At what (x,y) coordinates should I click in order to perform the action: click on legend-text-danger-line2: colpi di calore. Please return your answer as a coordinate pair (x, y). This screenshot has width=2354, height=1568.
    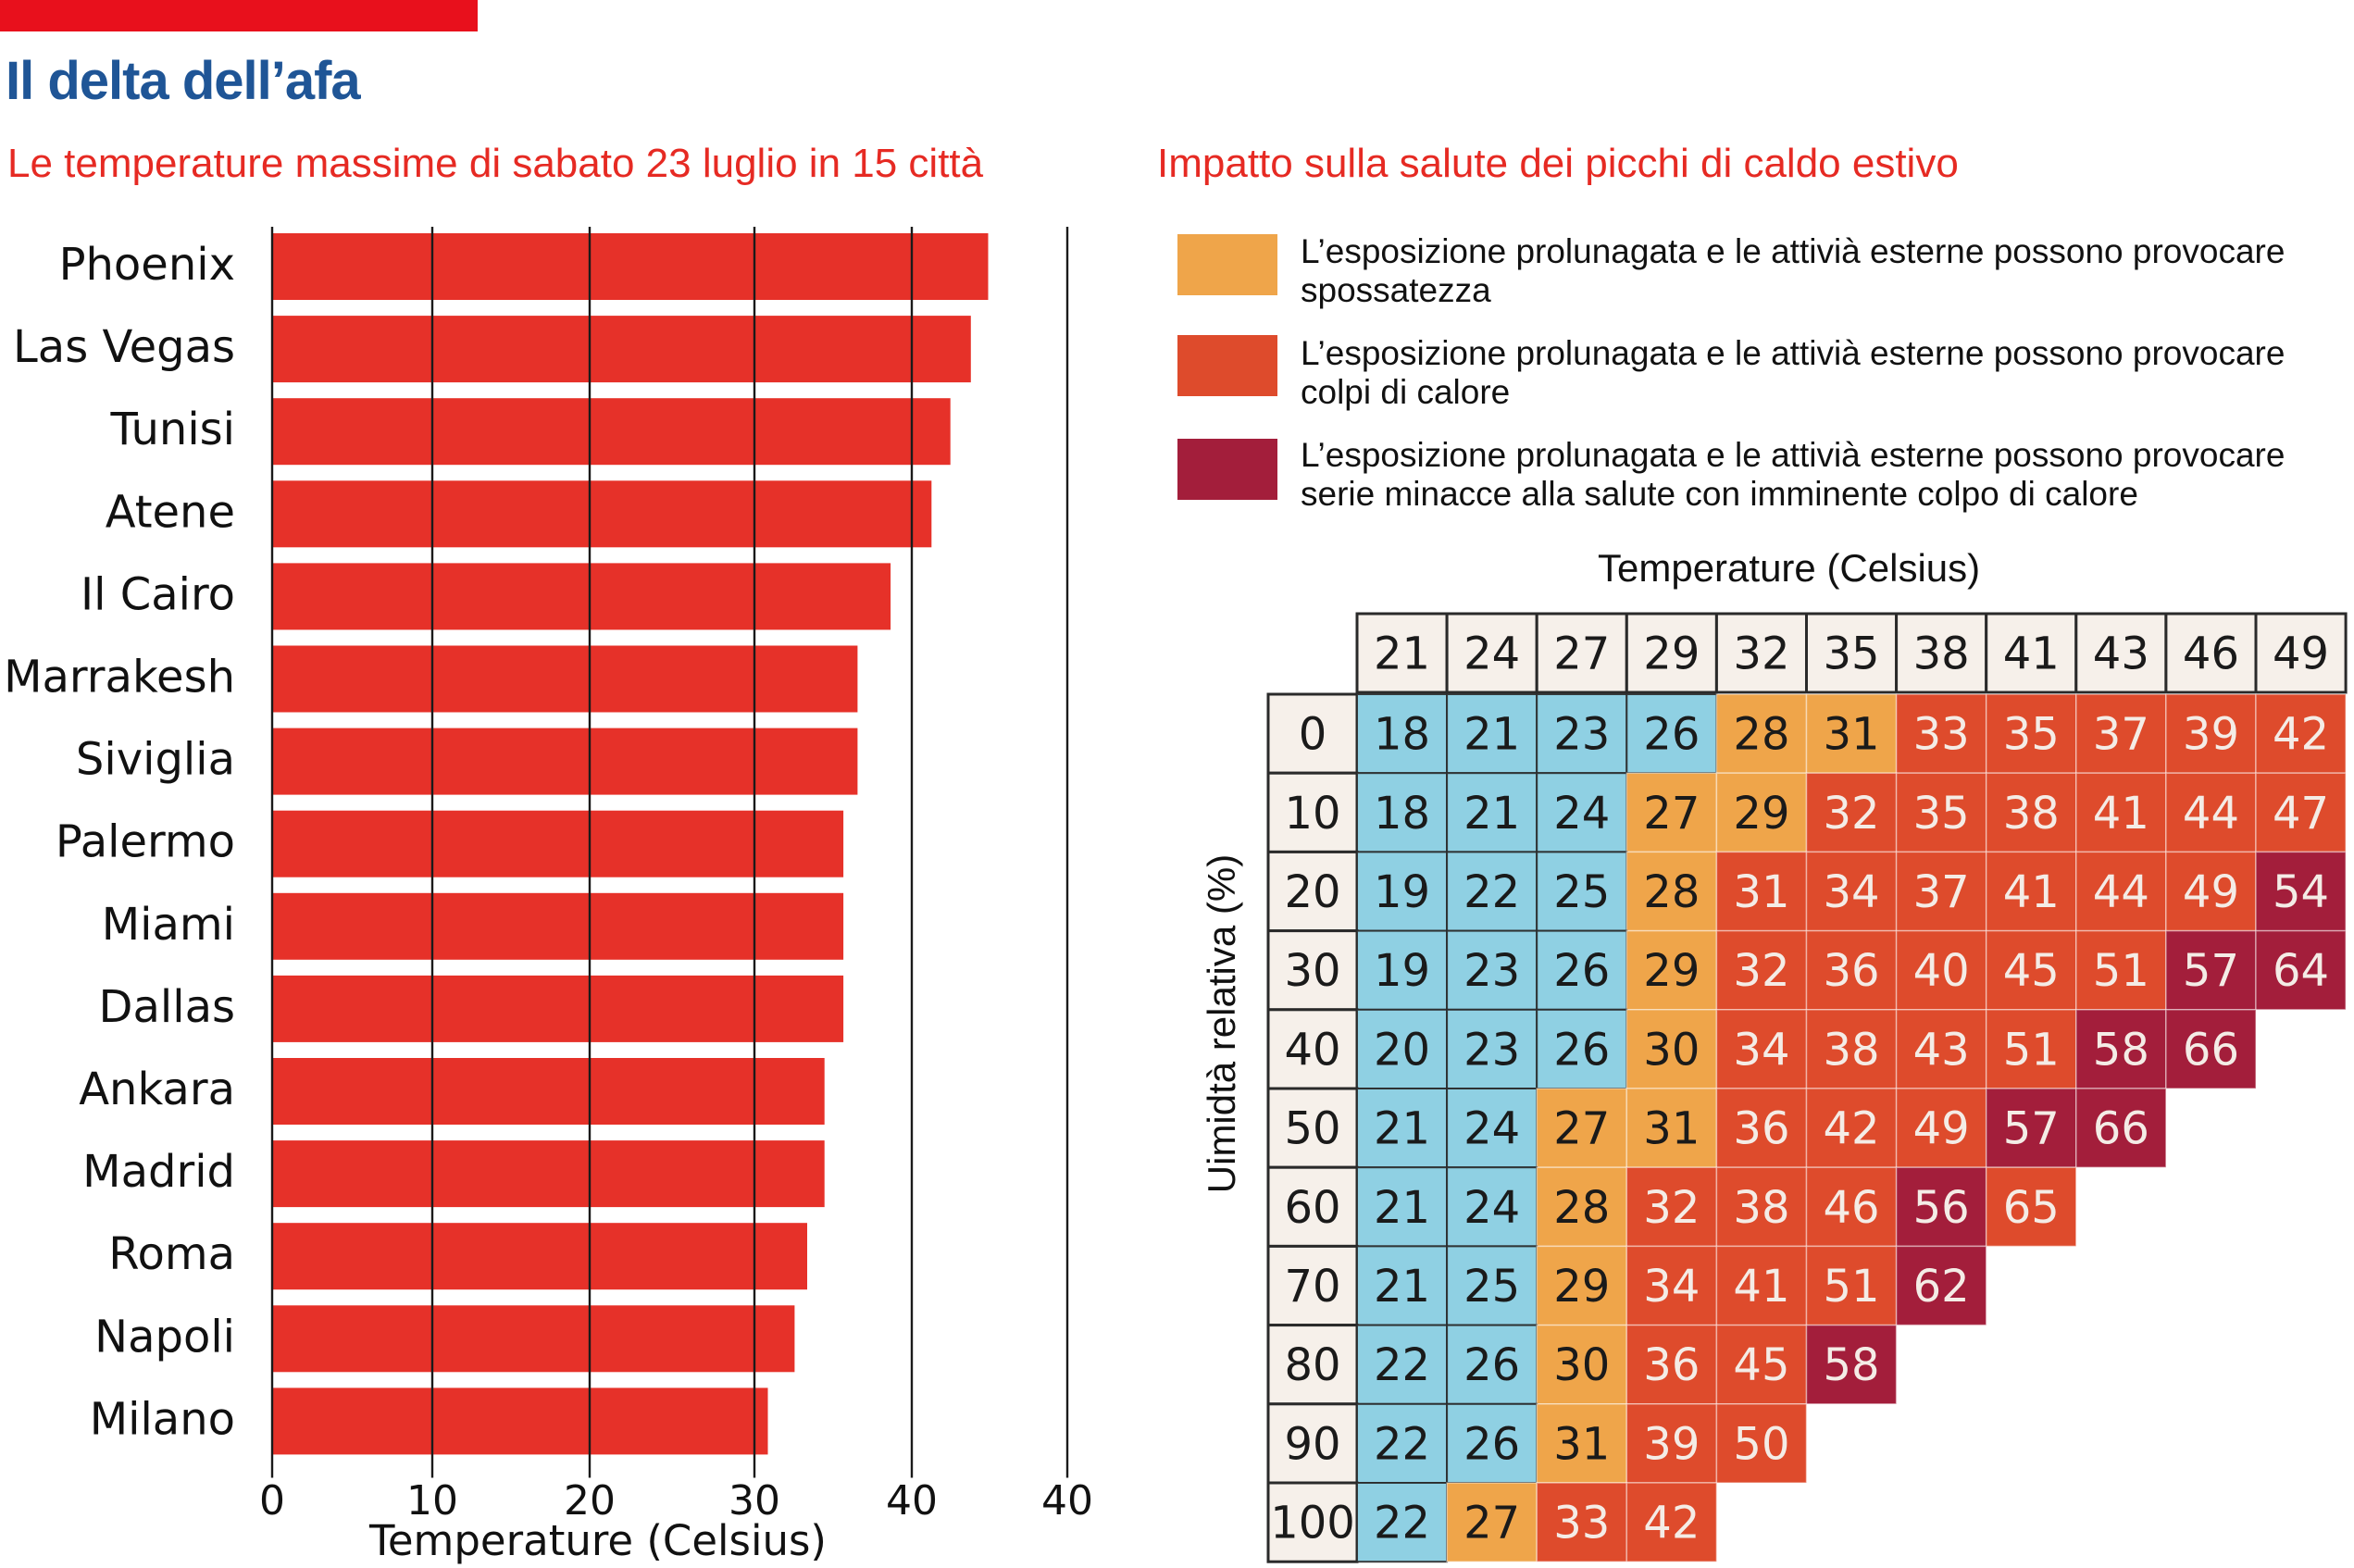
    Looking at the image, I should click on (1406, 392).